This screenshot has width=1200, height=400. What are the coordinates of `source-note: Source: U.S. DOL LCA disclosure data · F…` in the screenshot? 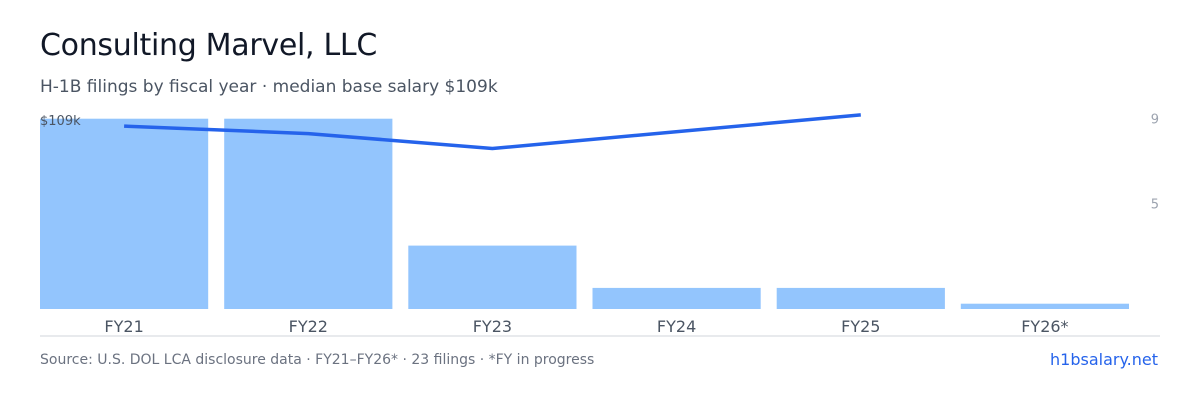 It's located at (317, 360).